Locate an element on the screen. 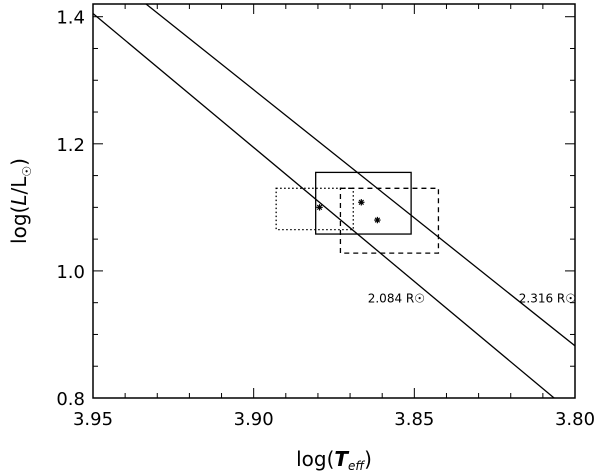 The height and width of the screenshot is (475, 600). y-tick-label: 1.0 is located at coordinates (70, 272).